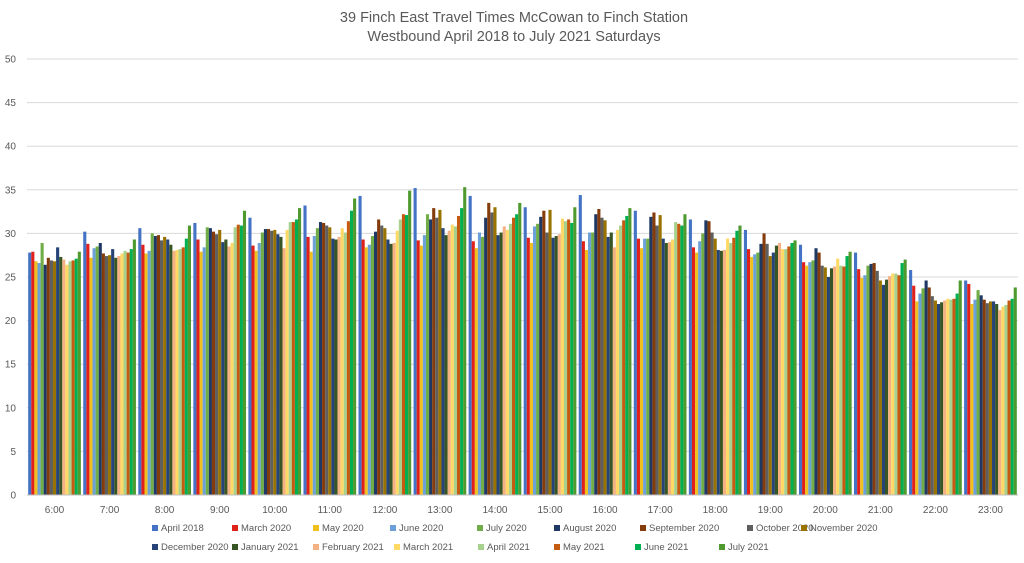 Image resolution: width=1024 pixels, height=563 pixels. What do you see at coordinates (589, 528) in the screenshot?
I see `legend-label: August 2020` at bounding box center [589, 528].